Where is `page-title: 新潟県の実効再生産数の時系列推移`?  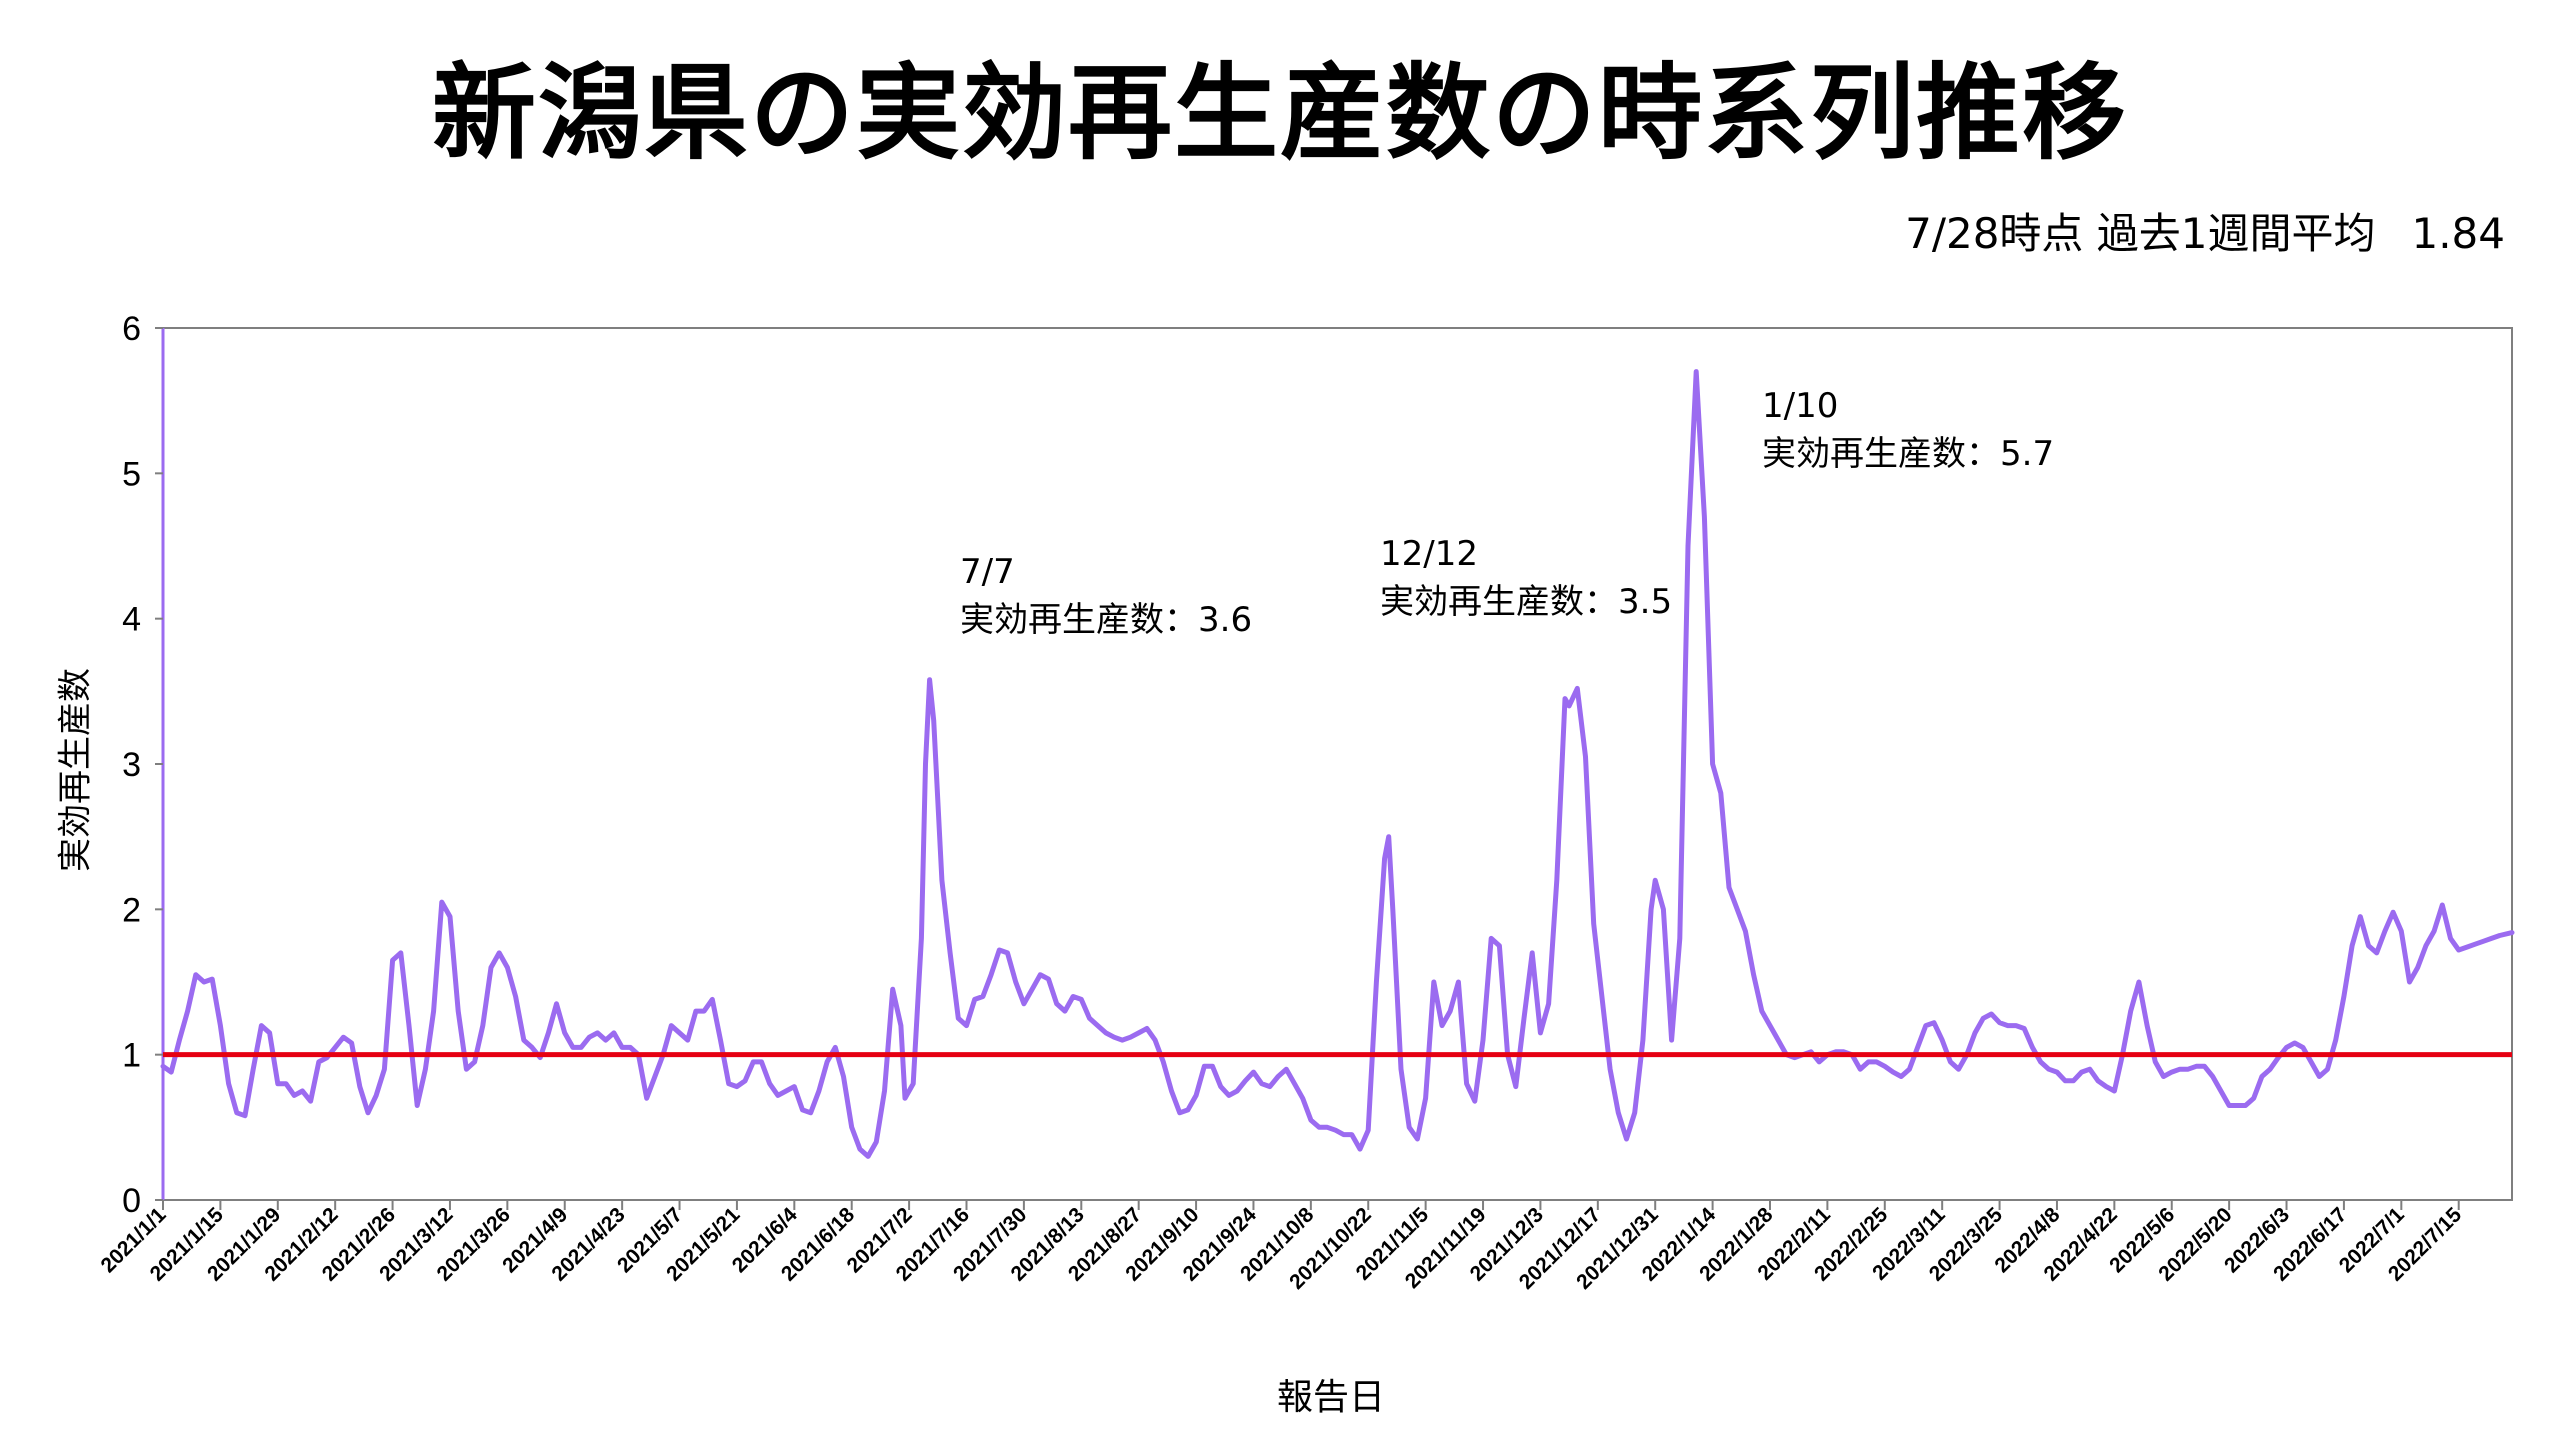 page-title: 新潟県の実効再生産数の時系列推移 is located at coordinates (1279, 113).